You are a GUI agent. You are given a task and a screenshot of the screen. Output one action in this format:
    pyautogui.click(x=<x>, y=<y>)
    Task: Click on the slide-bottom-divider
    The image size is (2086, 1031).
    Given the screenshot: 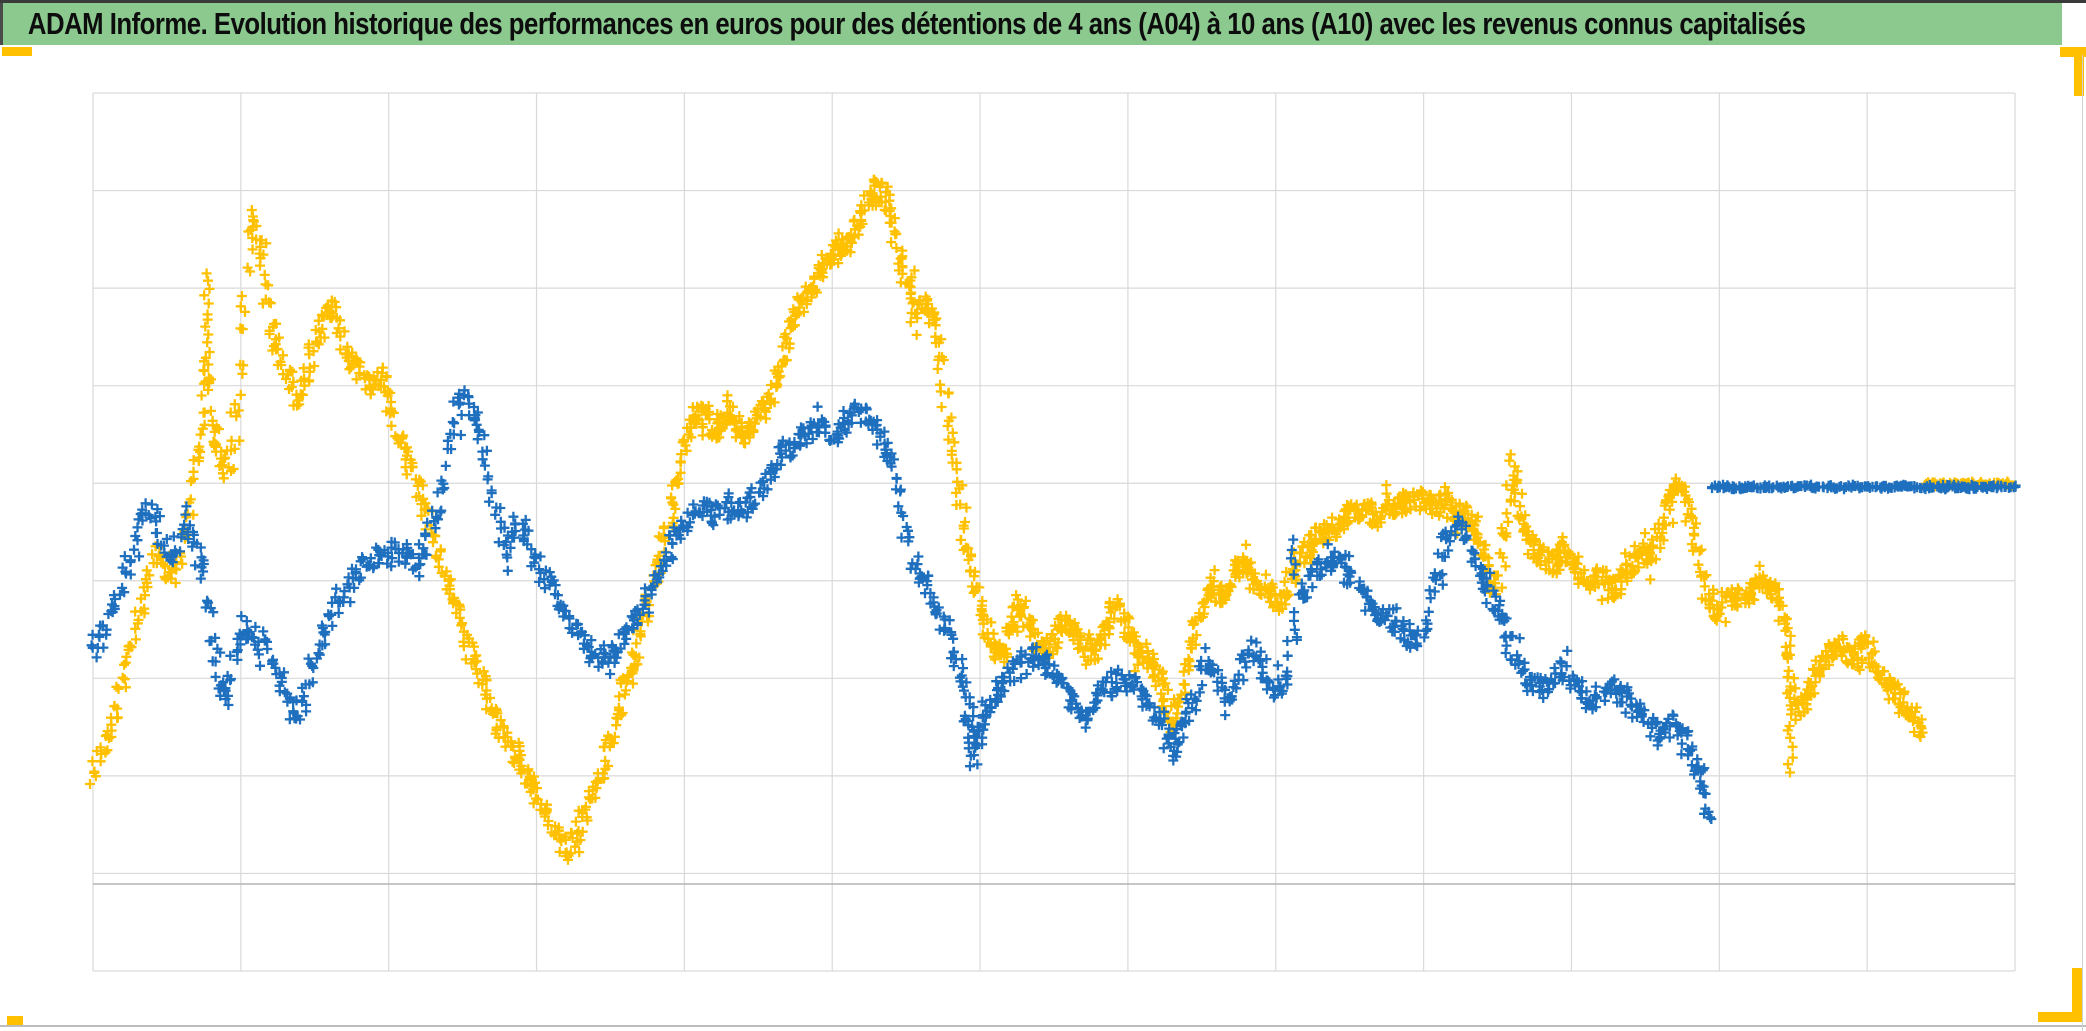 What is the action you would take?
    pyautogui.click(x=1043, y=1026)
    